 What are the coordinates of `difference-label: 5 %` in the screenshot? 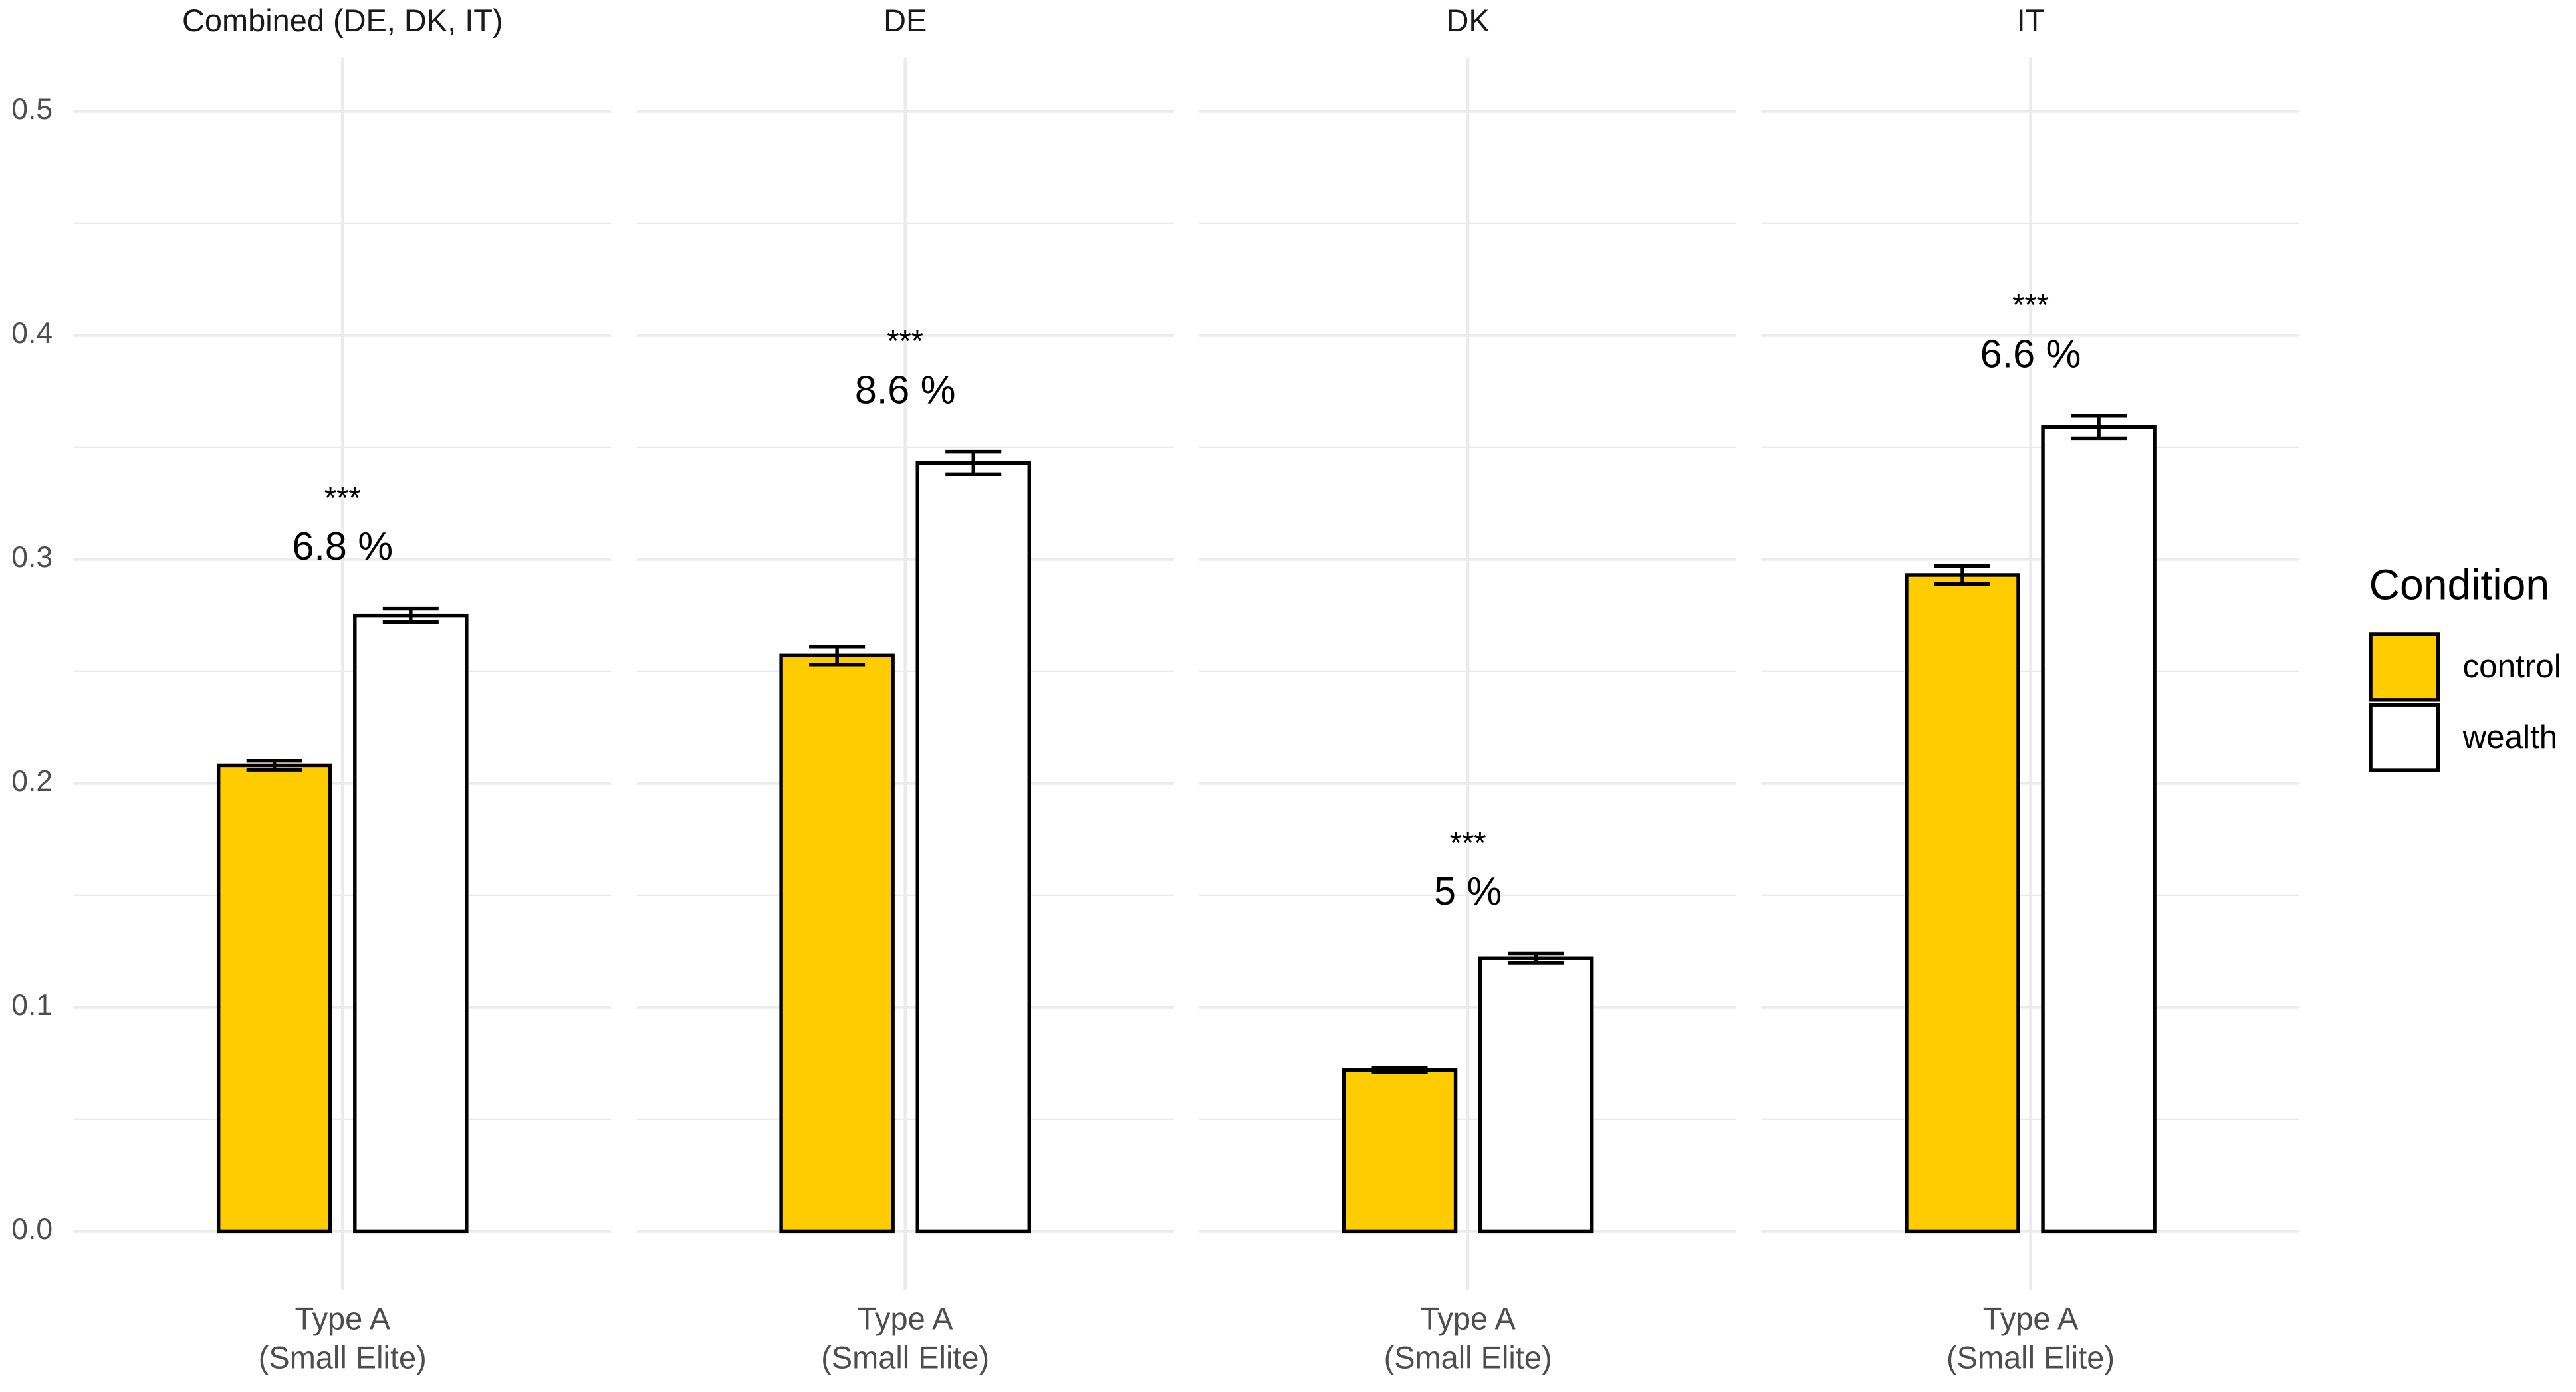 It's located at (1468, 891).